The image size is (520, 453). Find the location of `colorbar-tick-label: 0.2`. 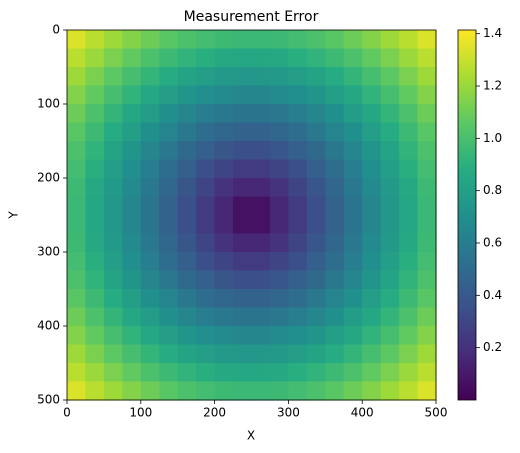

colorbar-tick-label: 0.2 is located at coordinates (492, 347).